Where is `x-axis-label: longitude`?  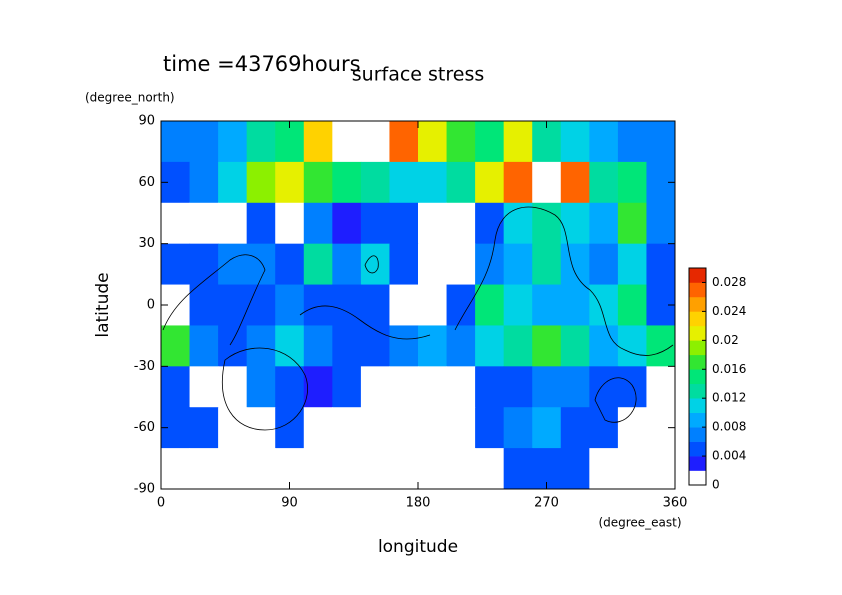 x-axis-label: longitude is located at coordinates (418, 547).